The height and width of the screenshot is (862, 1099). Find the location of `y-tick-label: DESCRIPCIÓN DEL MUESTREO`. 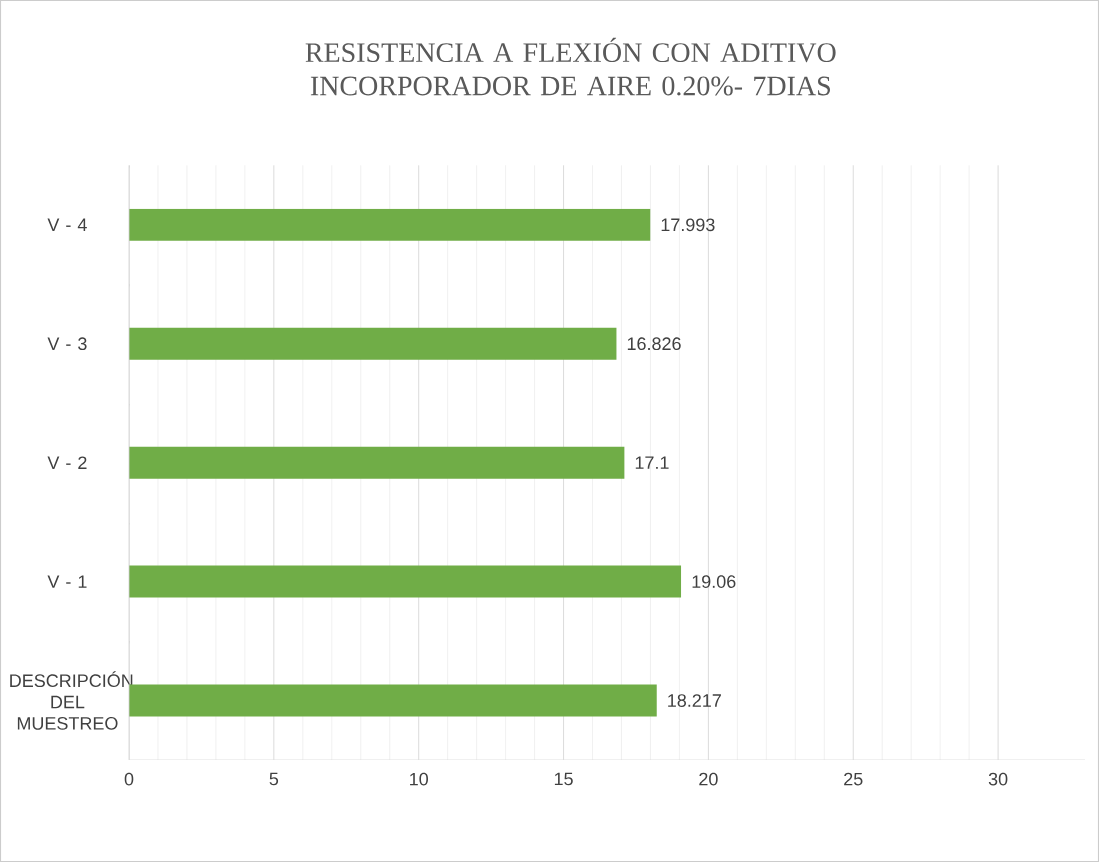

y-tick-label: DESCRIPCIÓN DEL MUESTREO is located at coordinates (71, 700).